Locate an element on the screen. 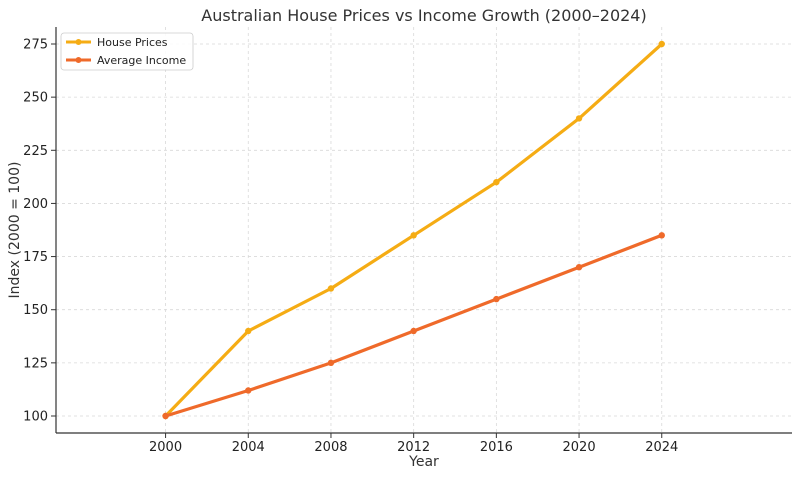 This screenshot has height=477, width=800. legend-marker-house-prices is located at coordinates (78, 42).